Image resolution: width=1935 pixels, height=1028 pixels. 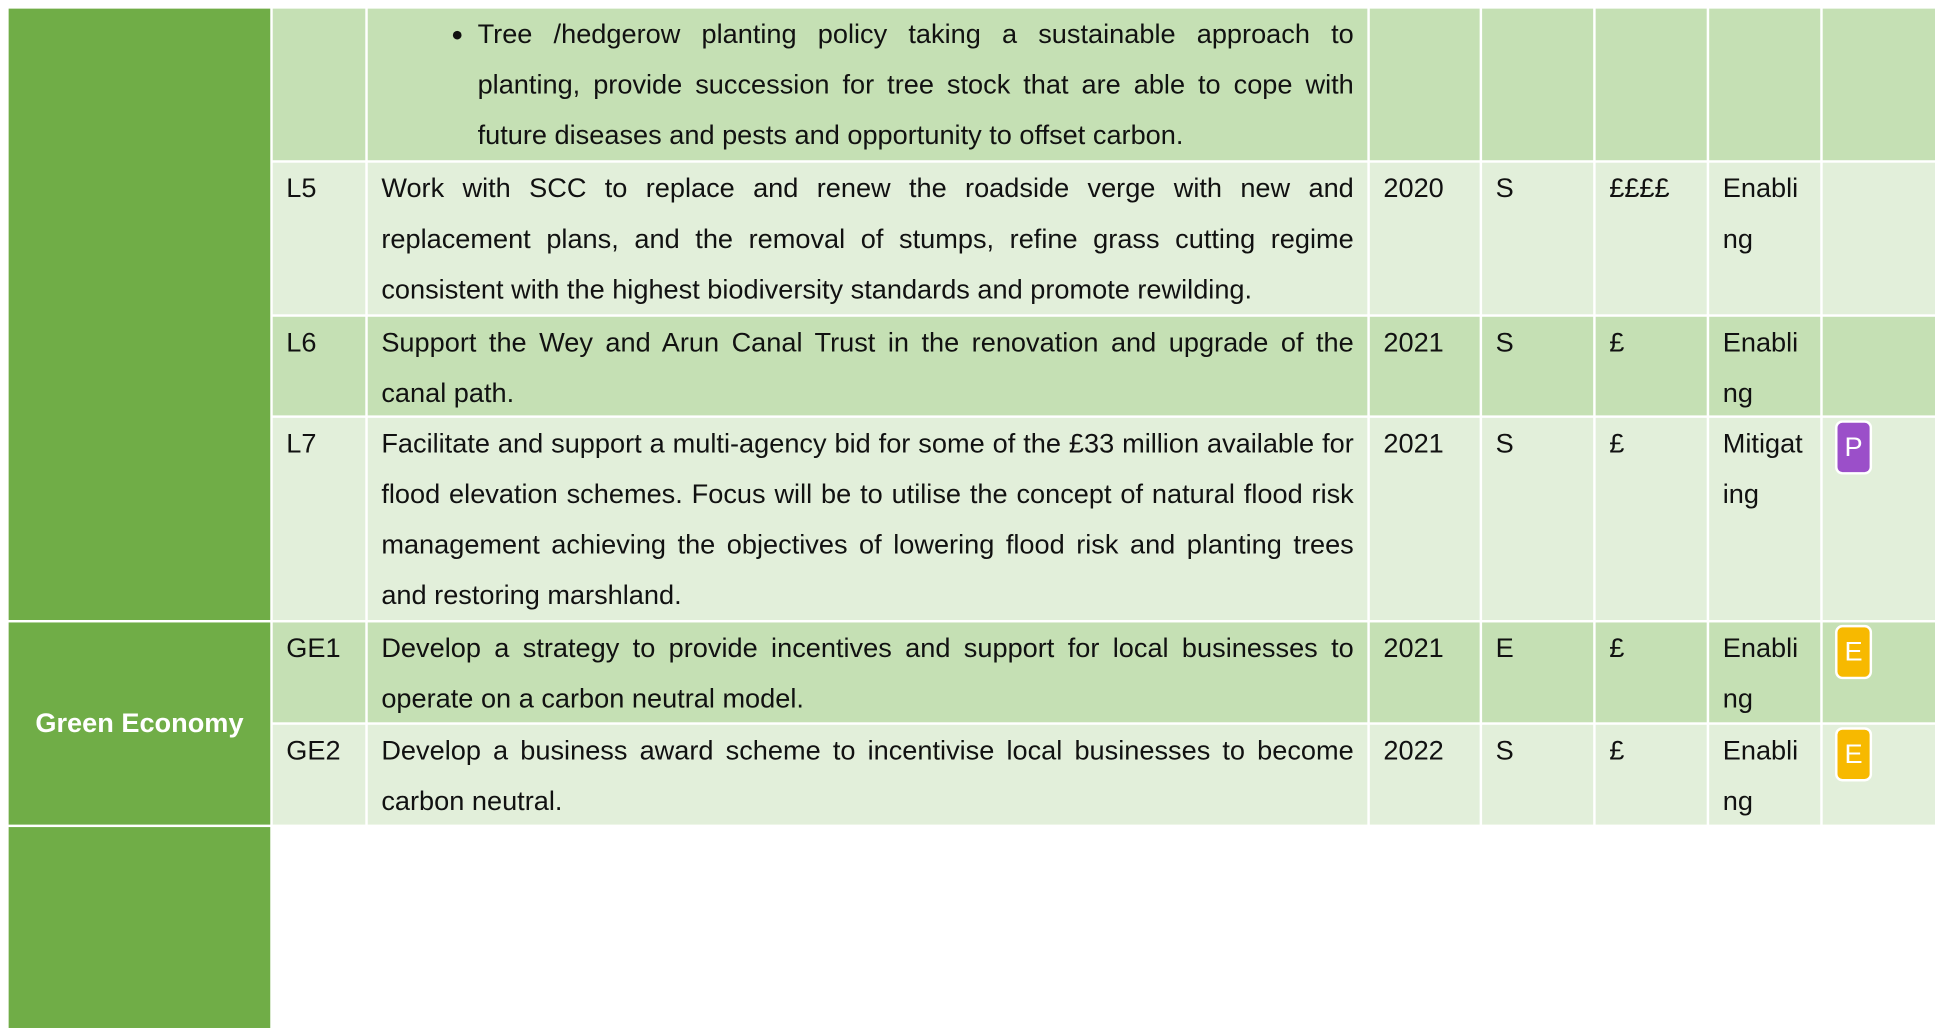 I want to click on ref-cell: L6, so click(x=319, y=366).